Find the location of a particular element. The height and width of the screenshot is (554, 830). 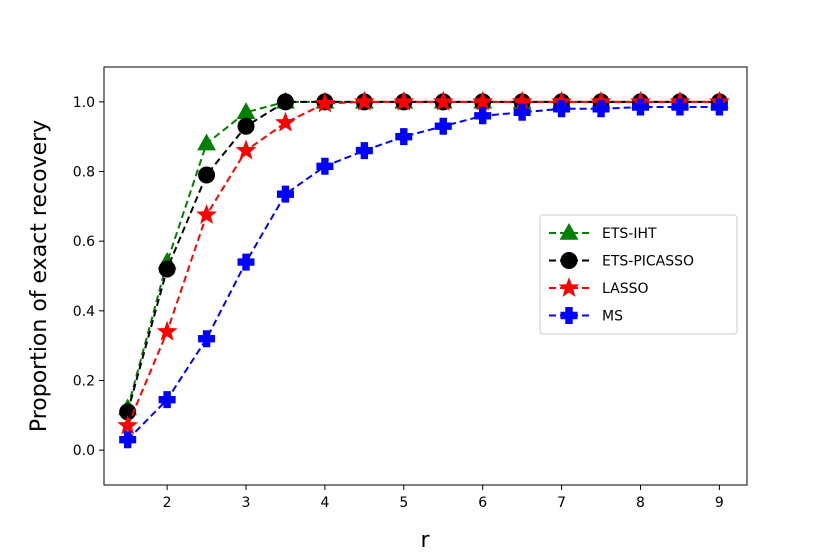

x-tick-label: 9 is located at coordinates (719, 503).